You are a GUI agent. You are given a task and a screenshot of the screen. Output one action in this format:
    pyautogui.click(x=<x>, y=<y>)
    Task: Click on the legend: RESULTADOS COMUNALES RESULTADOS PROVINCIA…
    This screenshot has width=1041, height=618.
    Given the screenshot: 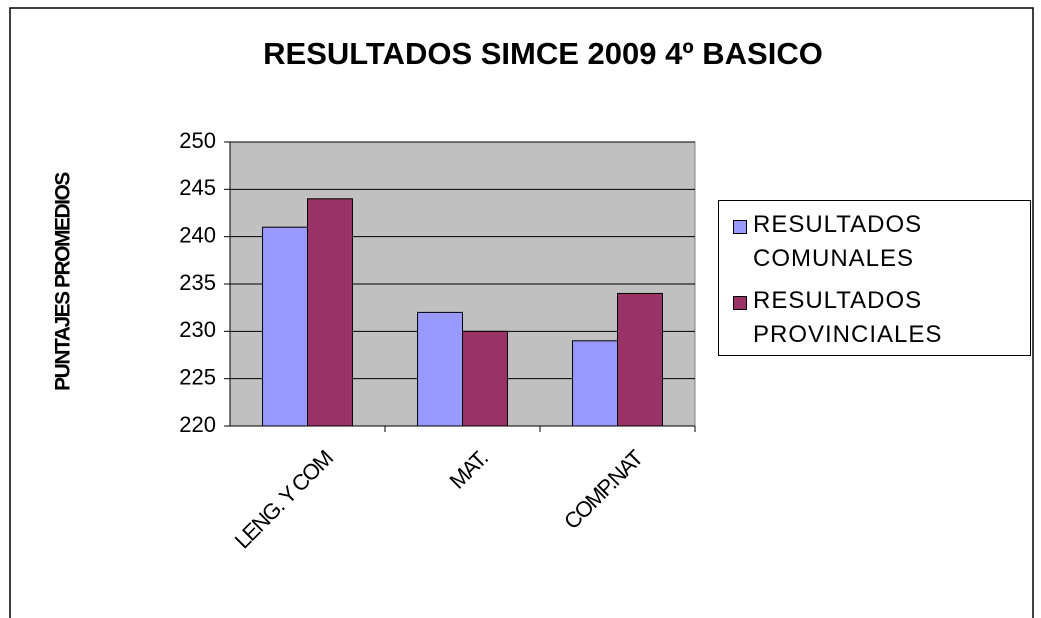 What is the action you would take?
    pyautogui.click(x=874, y=278)
    